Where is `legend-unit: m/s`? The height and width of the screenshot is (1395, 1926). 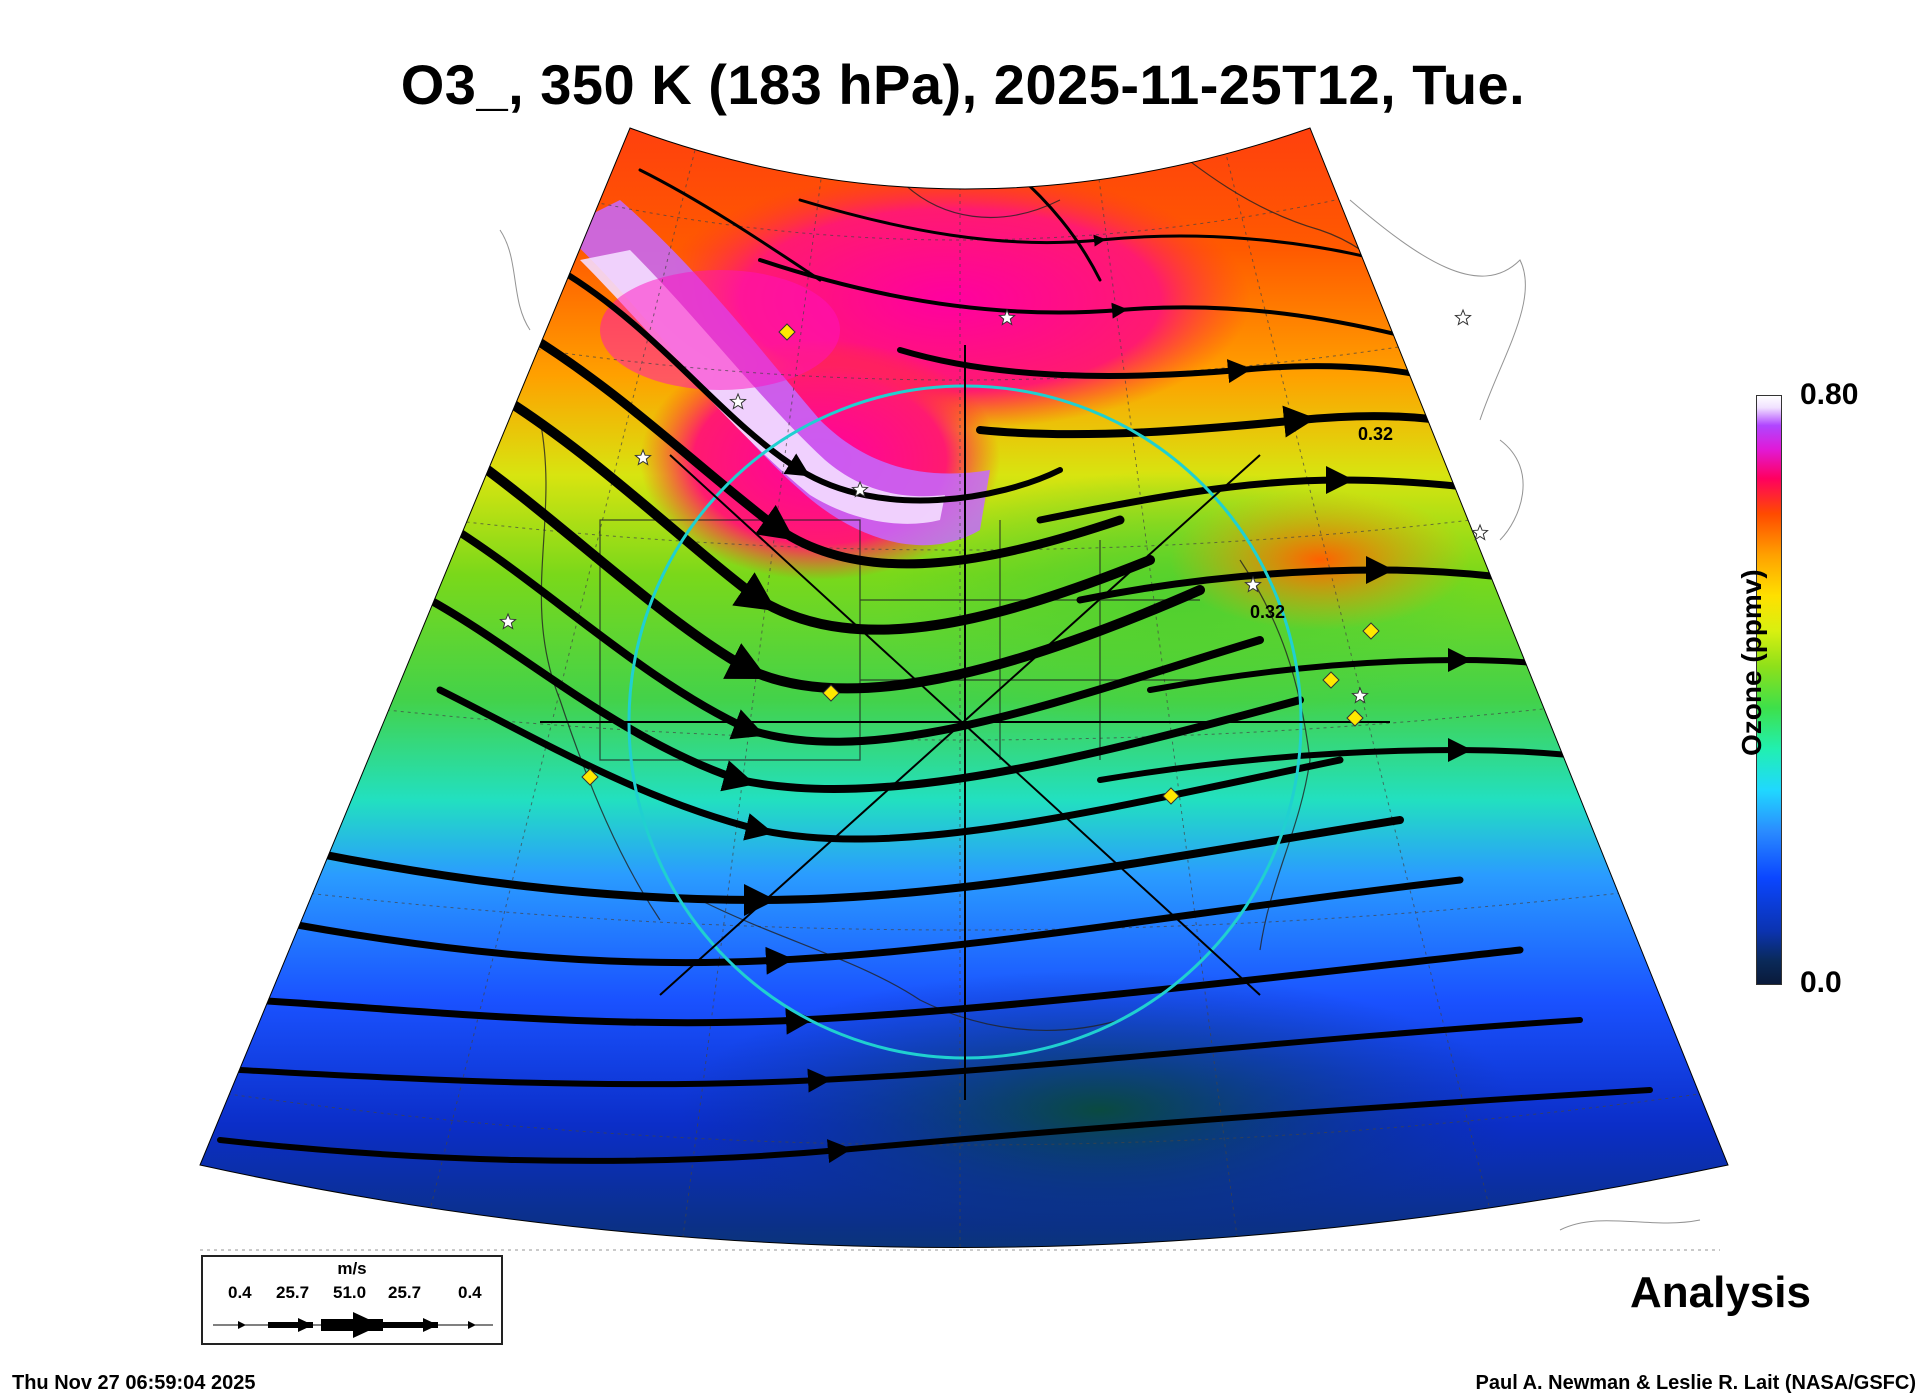 legend-unit: m/s is located at coordinates (352, 1268).